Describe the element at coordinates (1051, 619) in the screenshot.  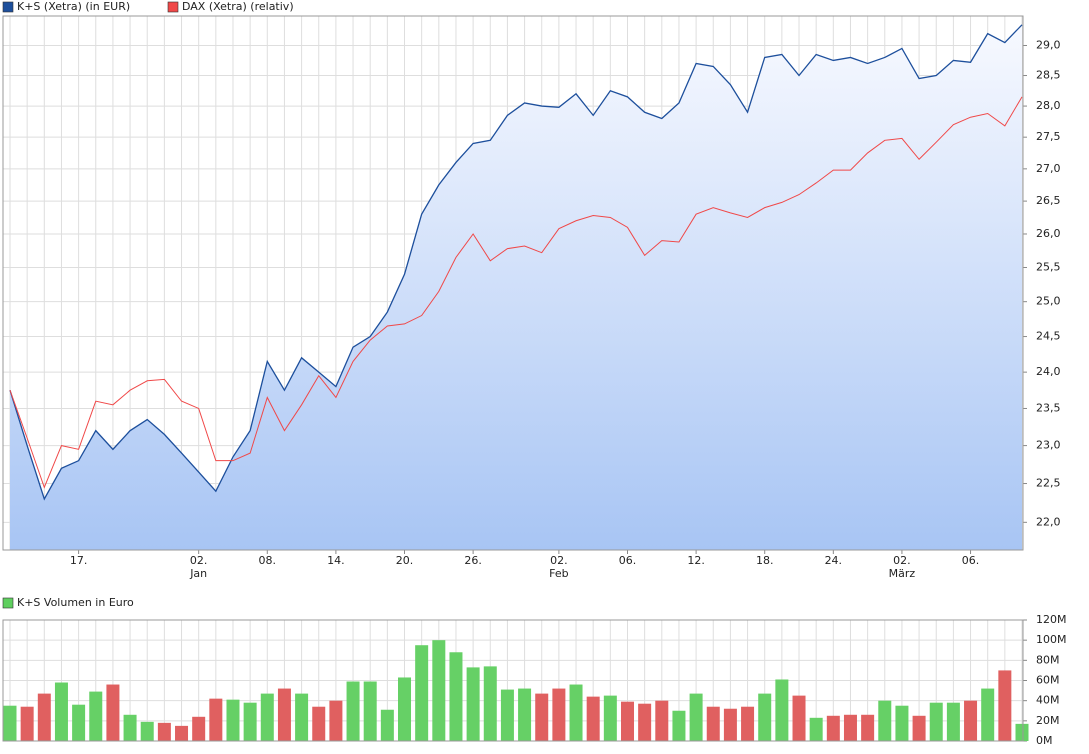
I see `y-tick-label: 120M` at that location.